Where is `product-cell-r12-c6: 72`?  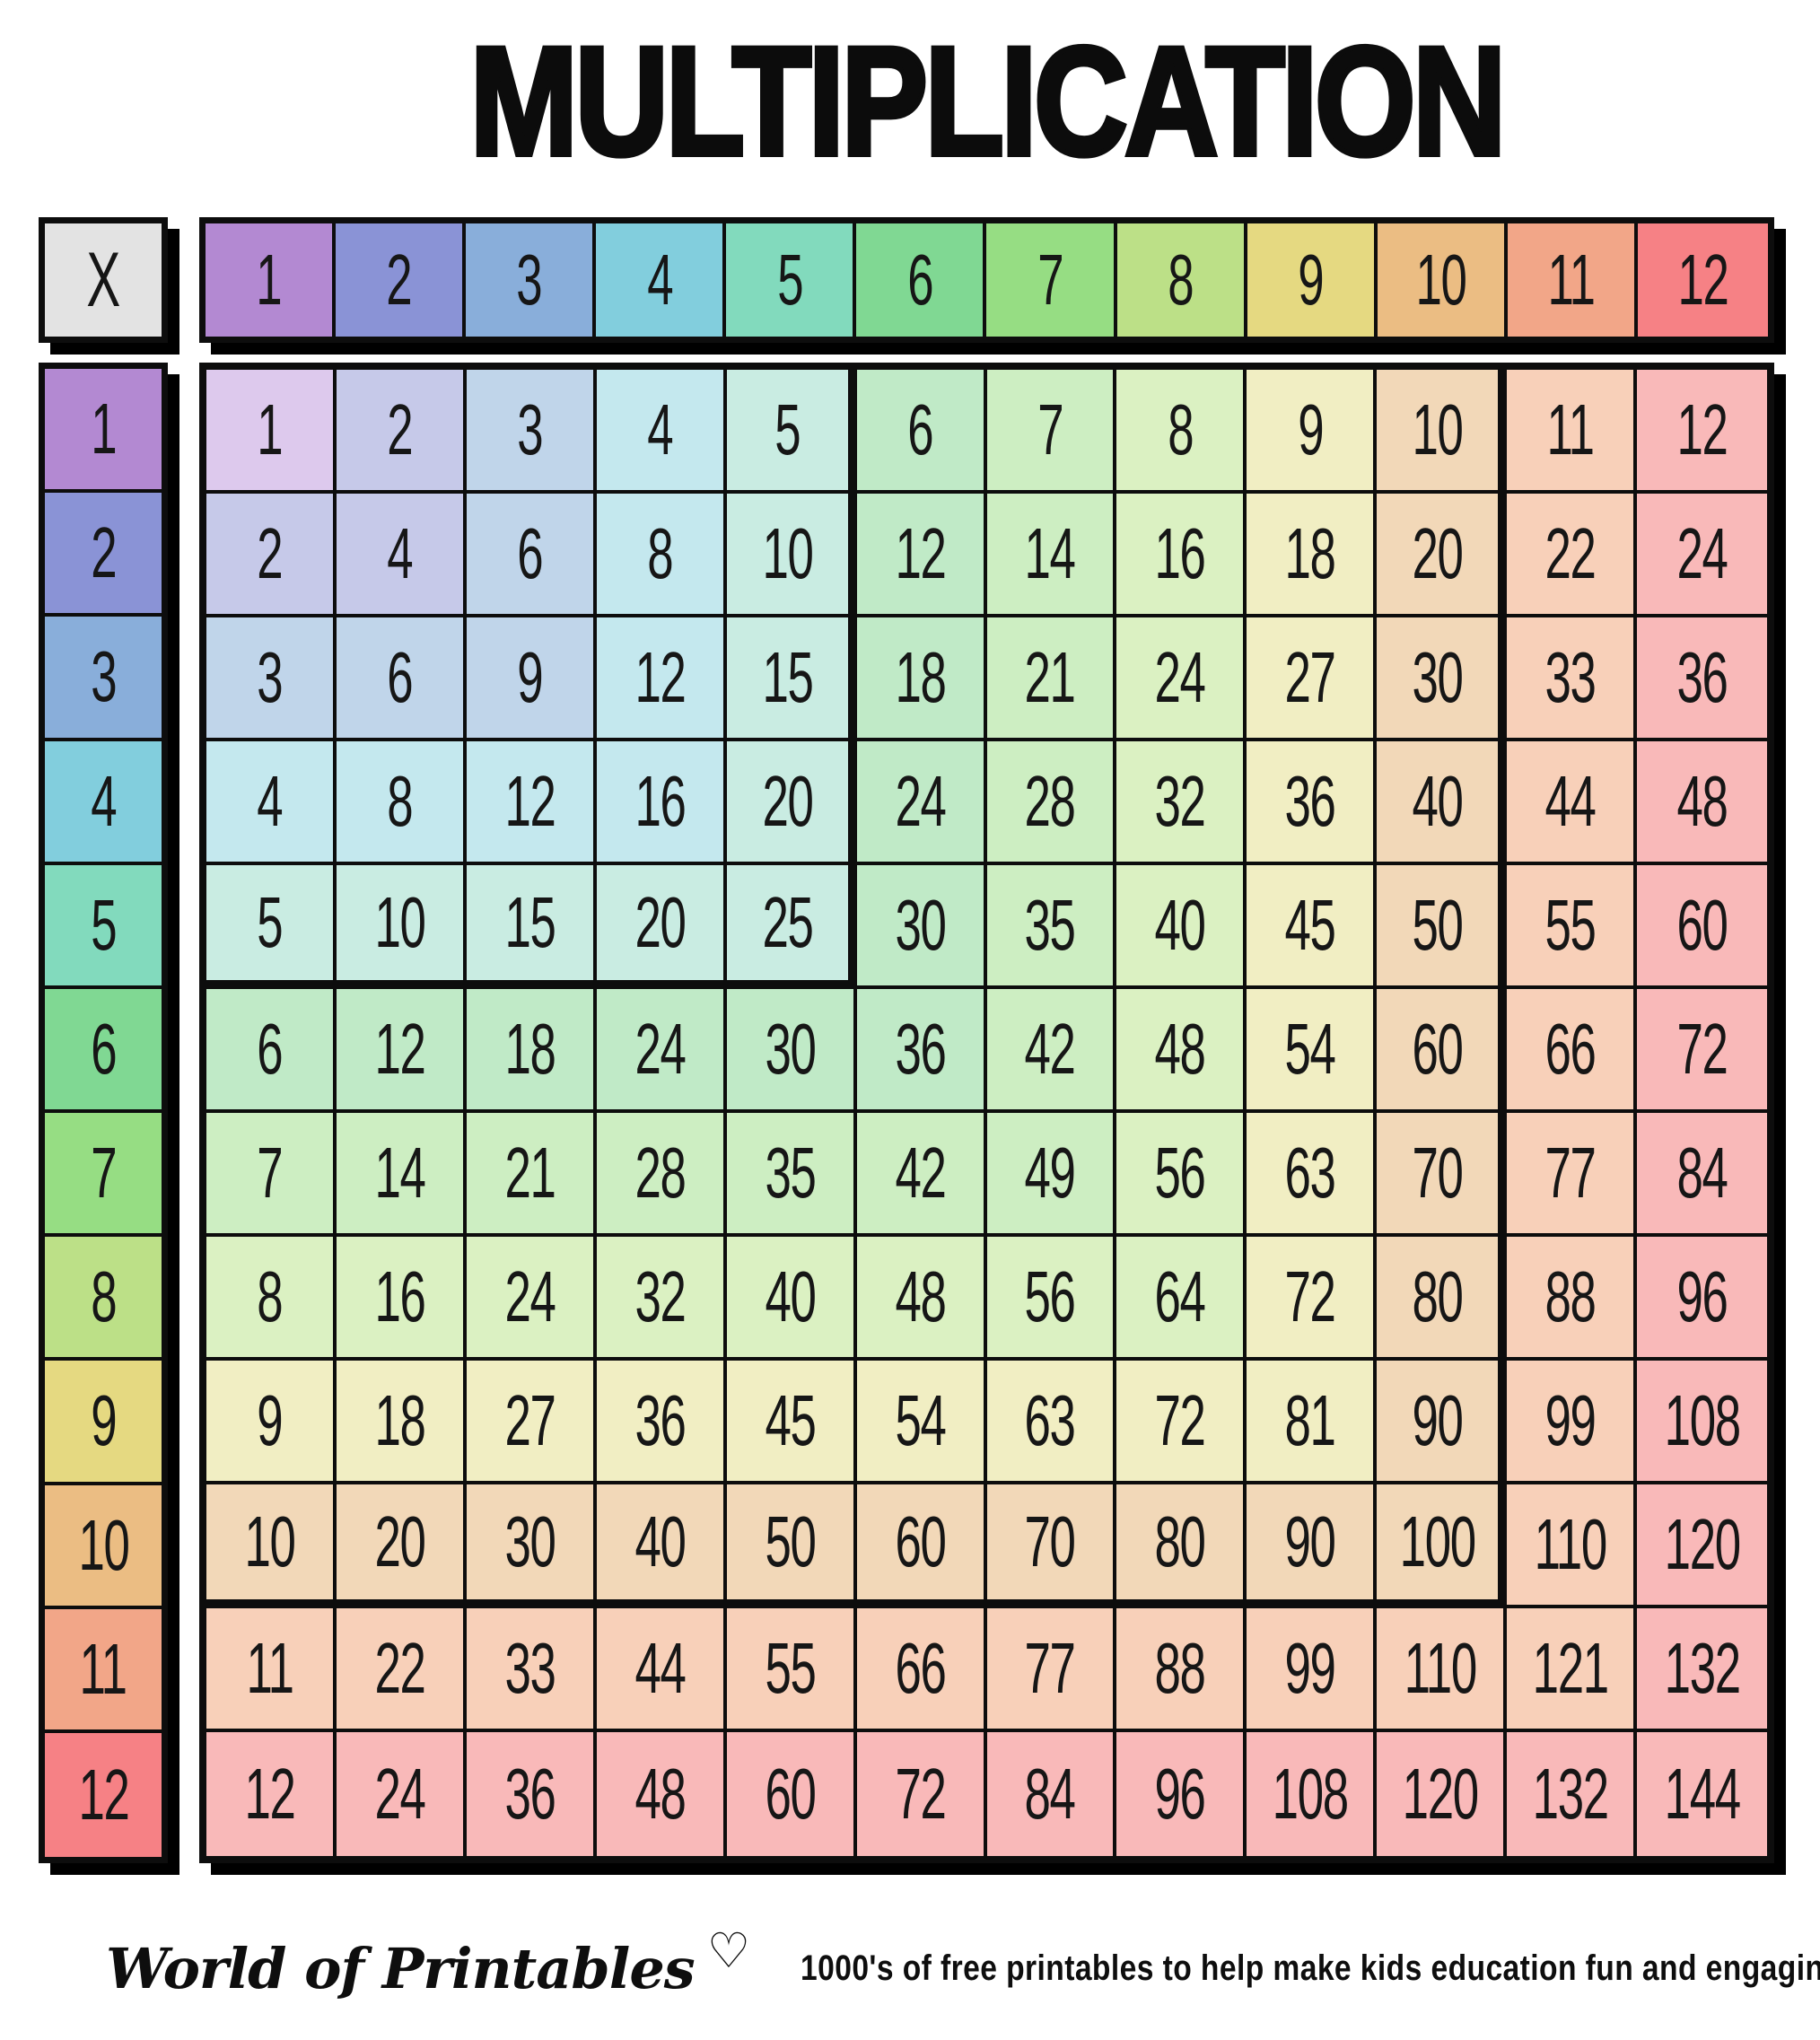
product-cell-r12-c6: 72 is located at coordinates (921, 1794).